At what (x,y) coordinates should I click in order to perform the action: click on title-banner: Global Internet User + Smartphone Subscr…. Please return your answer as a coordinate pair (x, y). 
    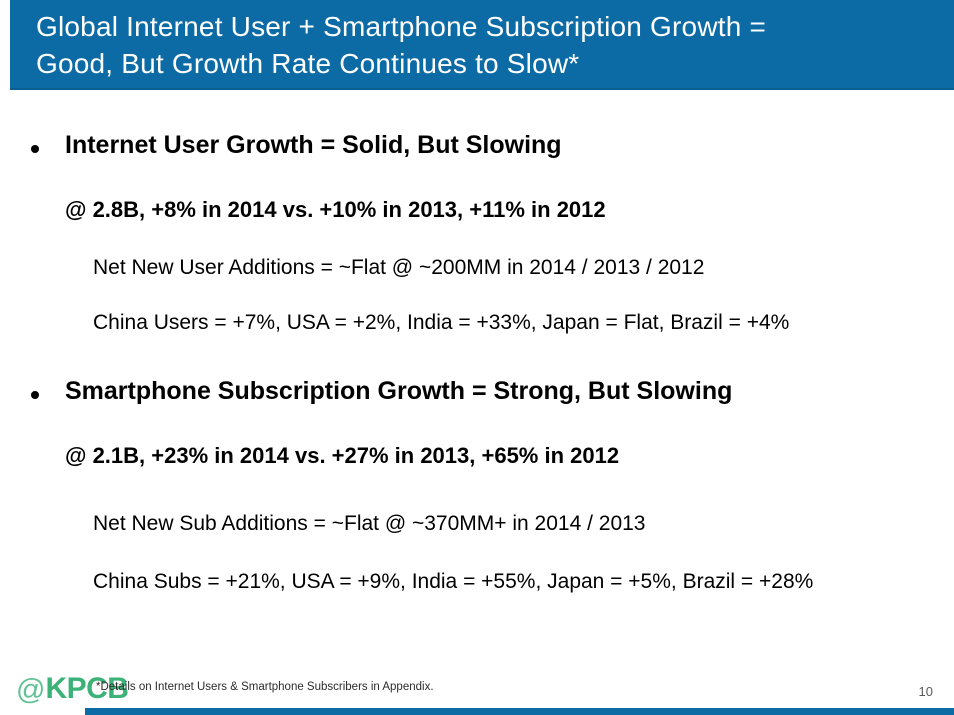
    Looking at the image, I should click on (482, 45).